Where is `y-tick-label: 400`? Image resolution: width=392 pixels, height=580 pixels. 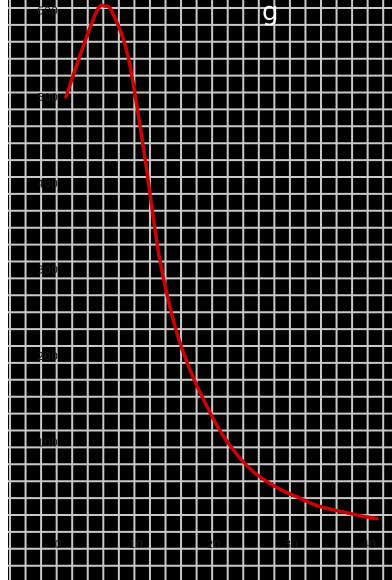
y-tick-label: 400 is located at coordinates (47, 183).